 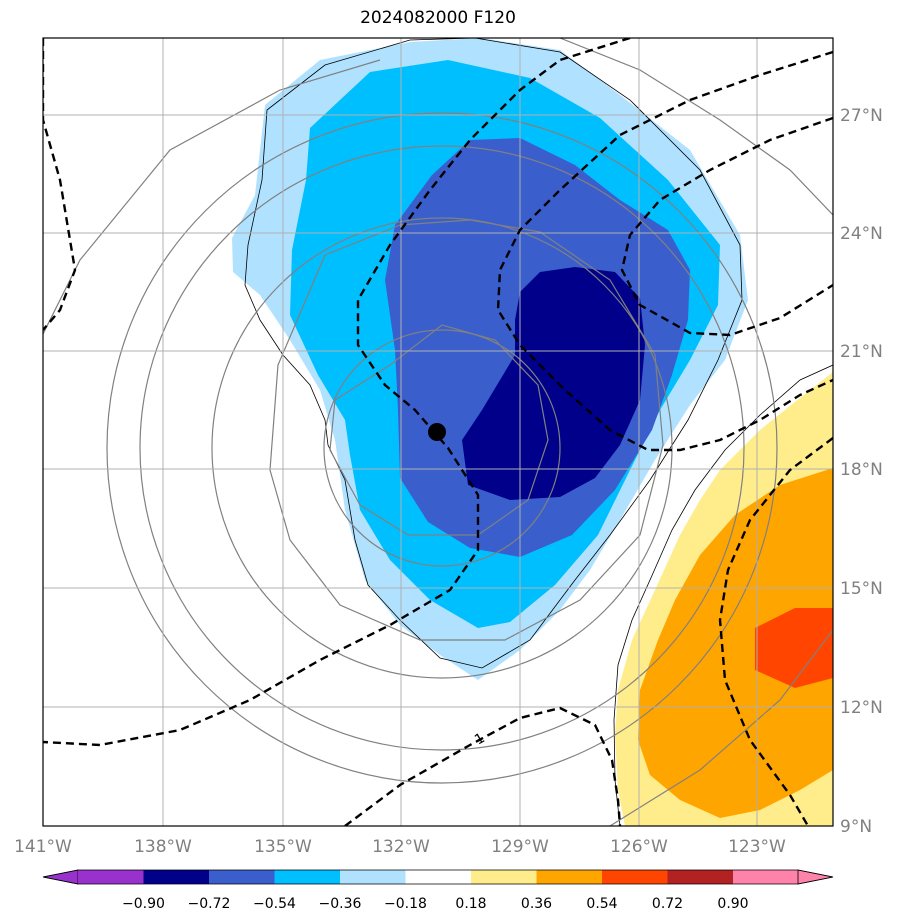 What do you see at coordinates (438, 18) in the screenshot?
I see `map-title: 2024082000 F120` at bounding box center [438, 18].